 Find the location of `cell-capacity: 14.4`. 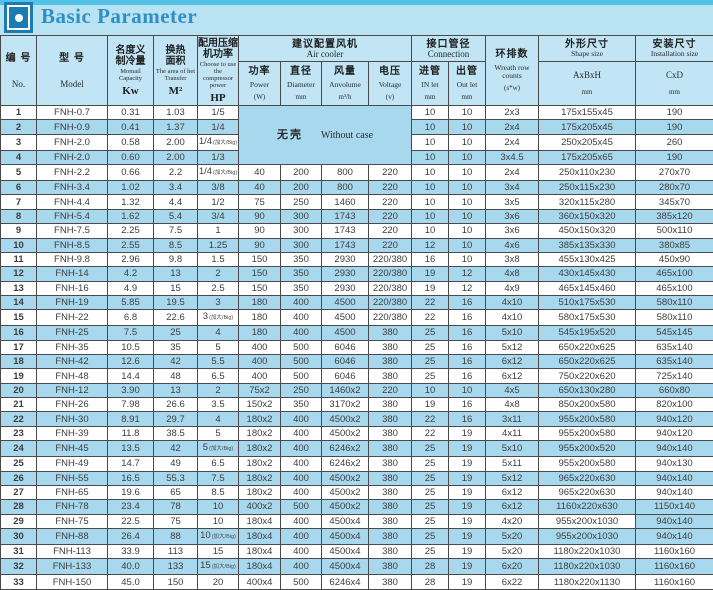

cell-capacity: 14.4 is located at coordinates (131, 376).